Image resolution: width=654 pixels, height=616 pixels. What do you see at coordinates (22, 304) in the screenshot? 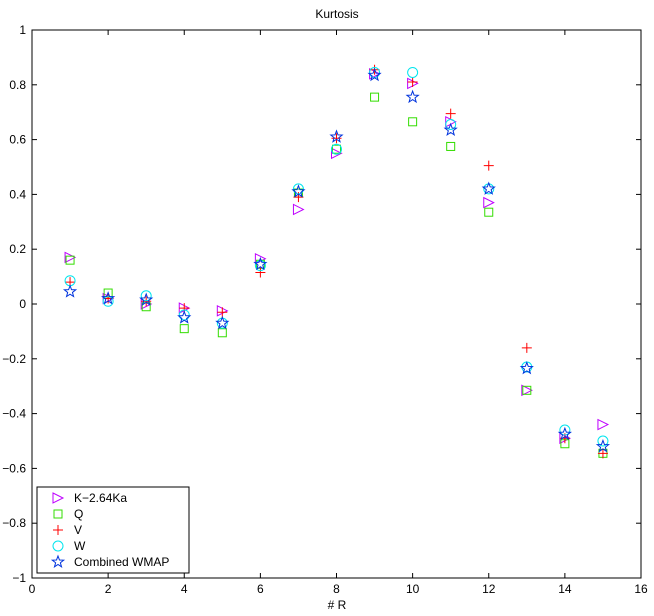
I see `y-tick-label: 0` at bounding box center [22, 304].